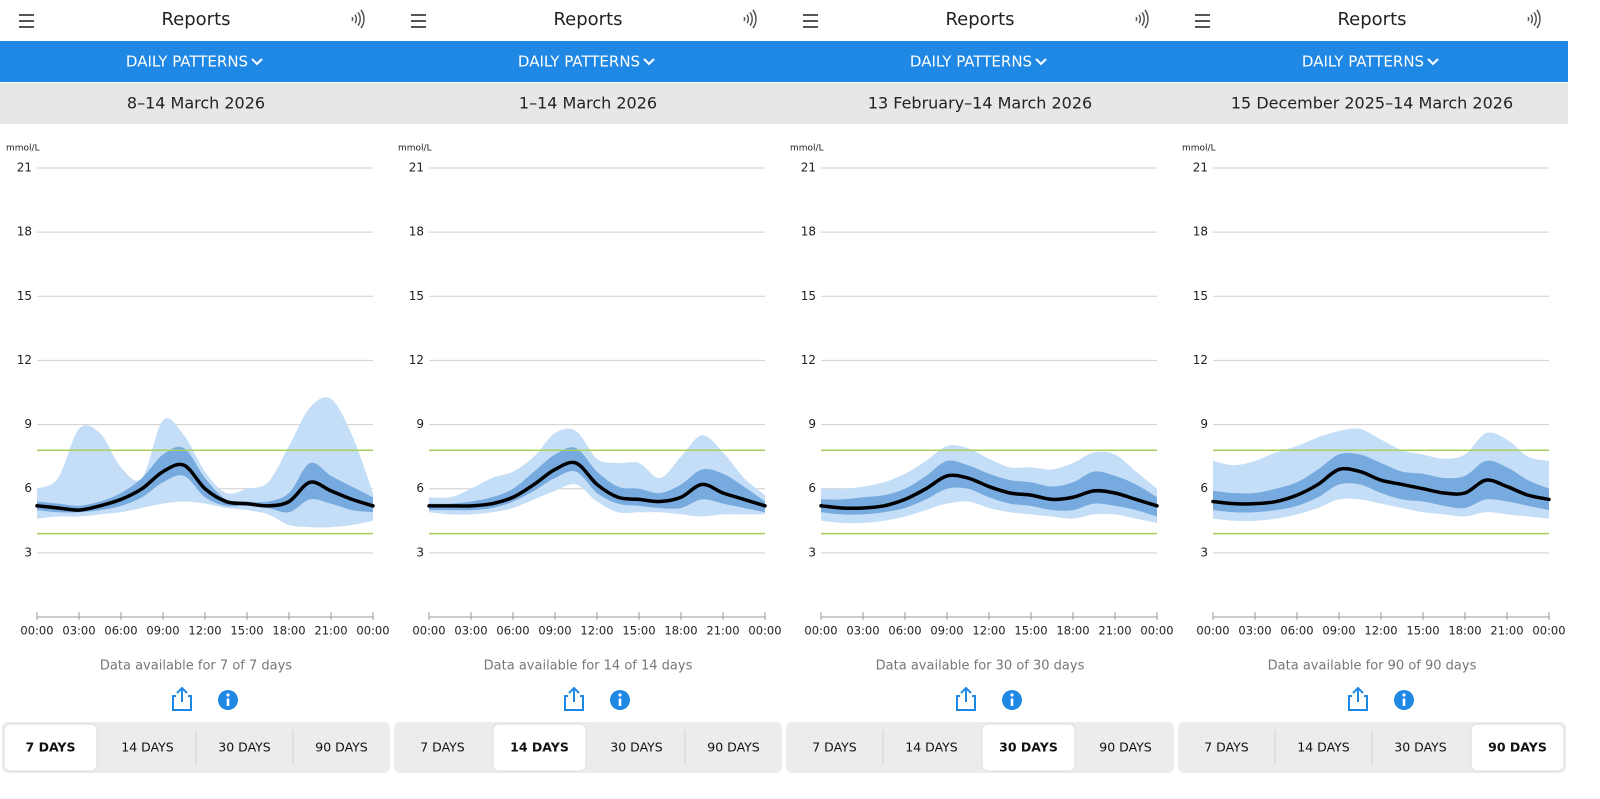  I want to click on date-range: 15 December 2025–14 March 2026, so click(1372, 103).